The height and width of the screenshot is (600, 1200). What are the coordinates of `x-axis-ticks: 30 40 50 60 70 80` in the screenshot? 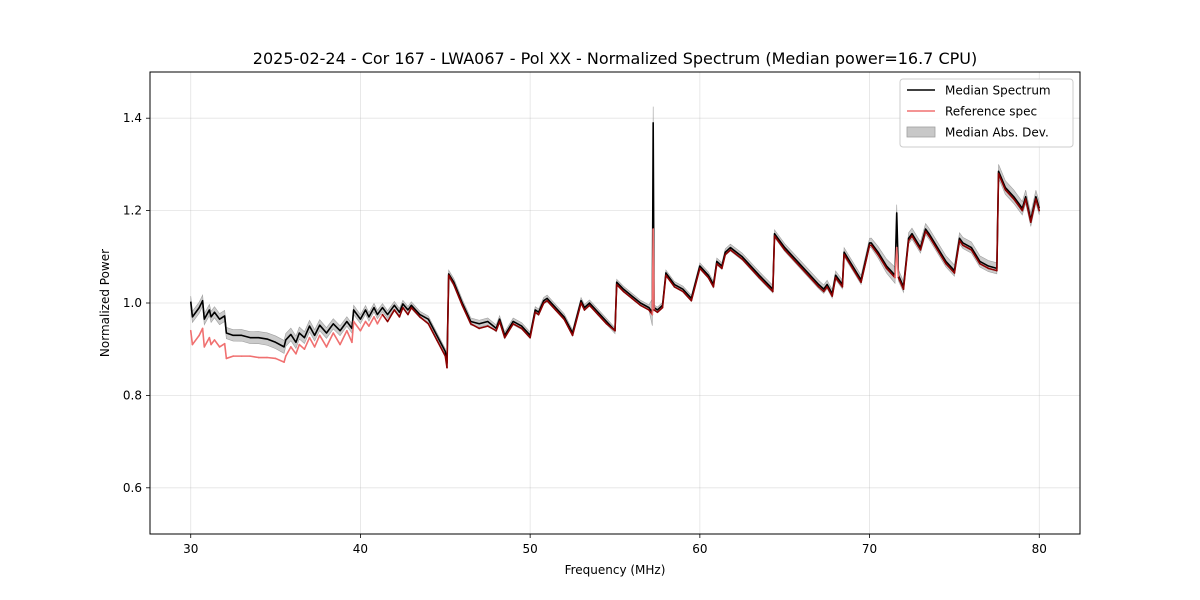 It's located at (615, 545).